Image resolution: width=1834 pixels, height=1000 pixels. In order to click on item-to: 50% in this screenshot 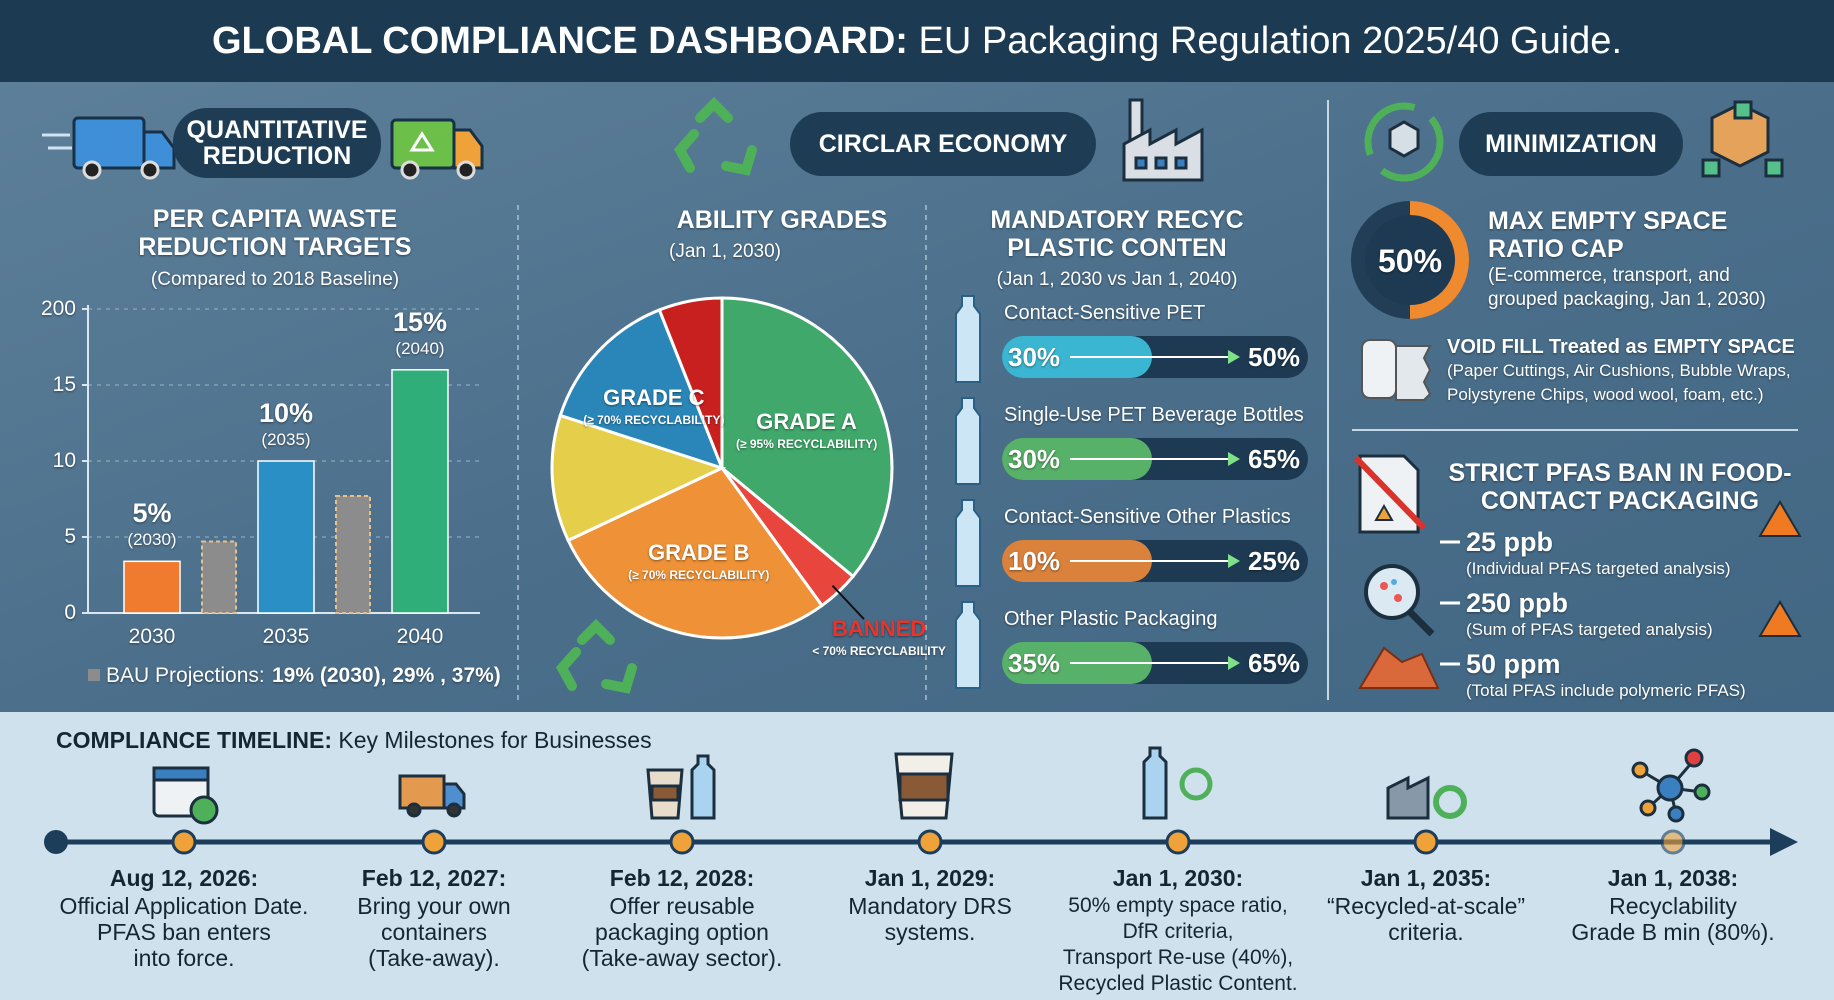, I will do `click(1273, 357)`.